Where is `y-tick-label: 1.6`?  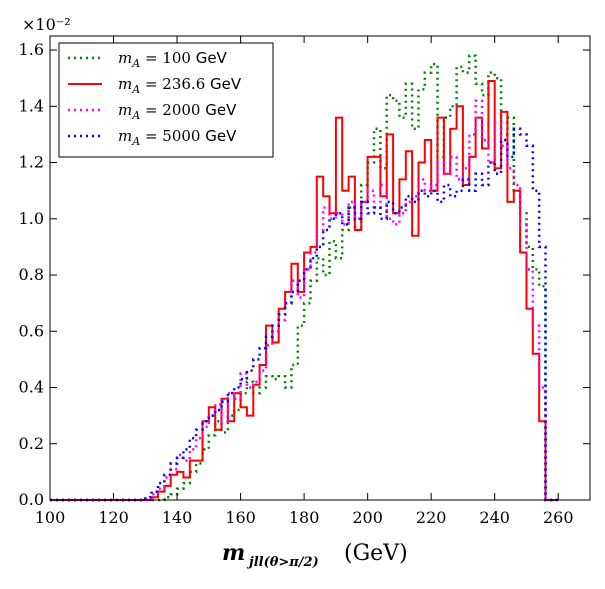 y-tick-label: 1.6 is located at coordinates (31, 49).